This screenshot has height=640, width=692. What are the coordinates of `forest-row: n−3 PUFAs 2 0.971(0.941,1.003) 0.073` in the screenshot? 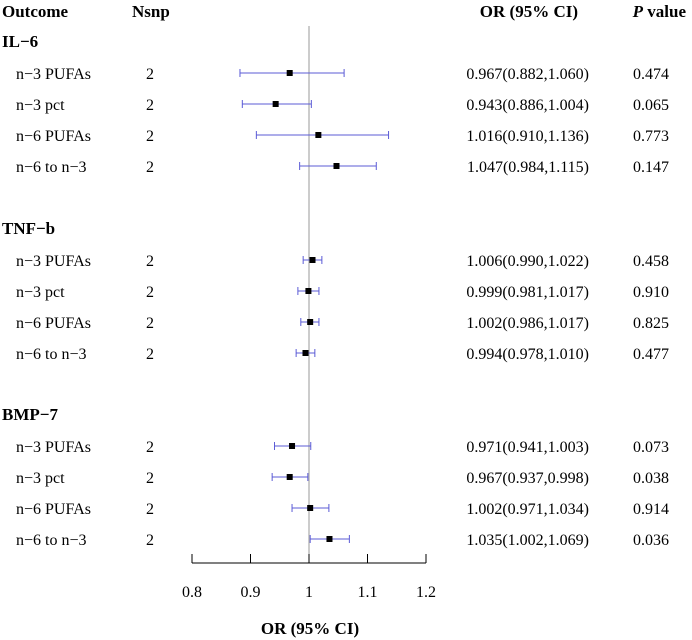 It's located at (342, 447).